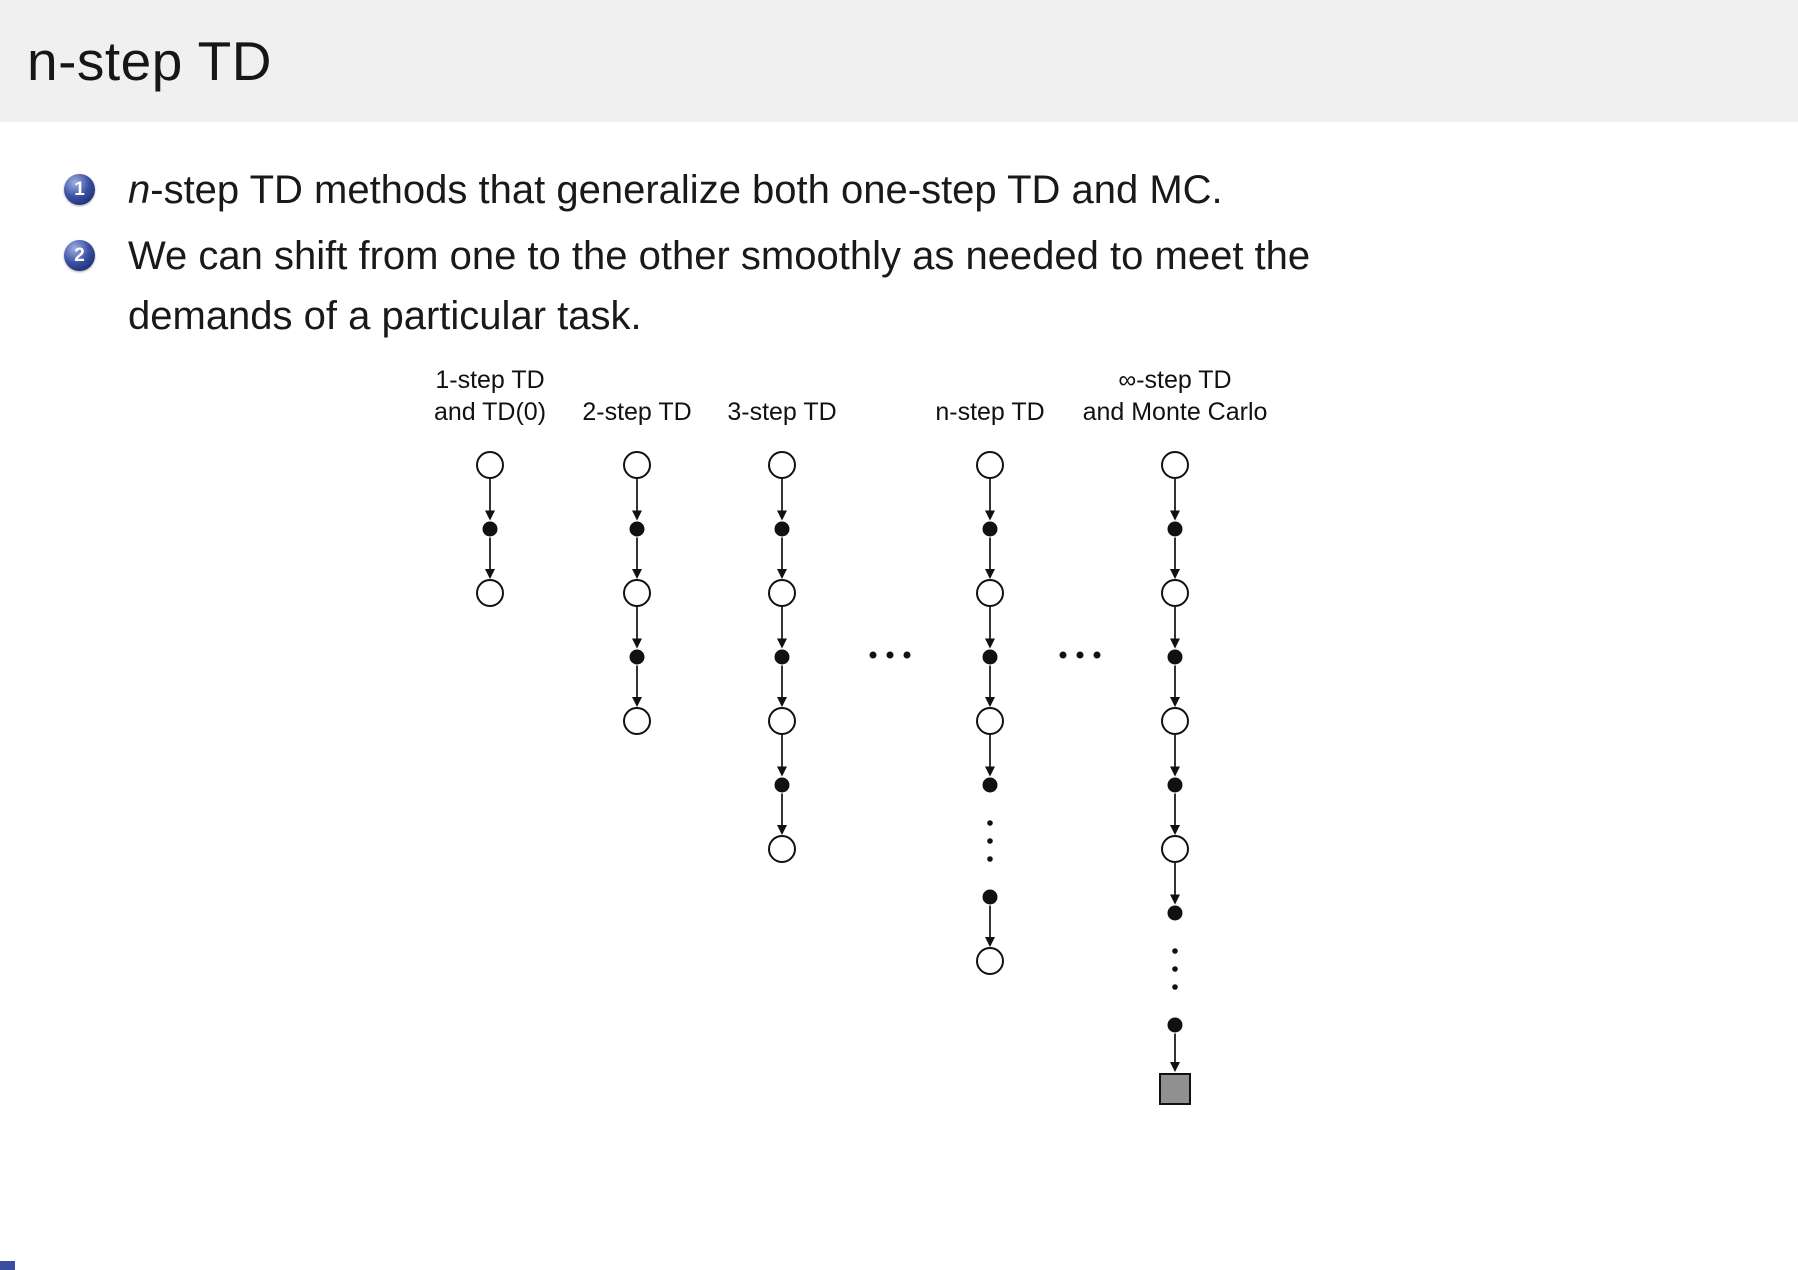 This screenshot has width=1798, height=1270. I want to click on column-label: and TD(0), so click(490, 412).